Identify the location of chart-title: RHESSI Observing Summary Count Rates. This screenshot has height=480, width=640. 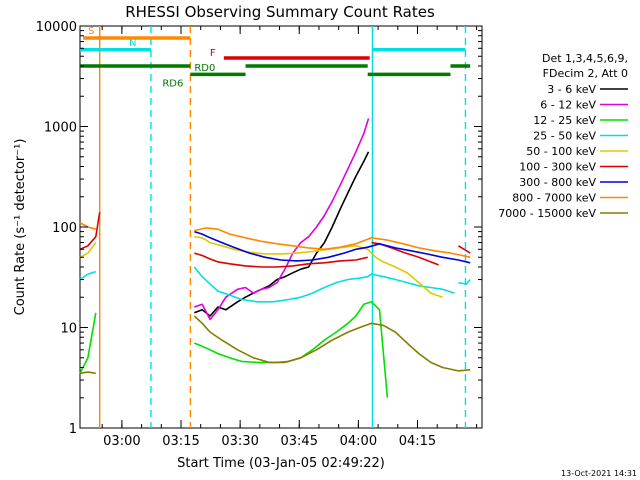
(280, 12).